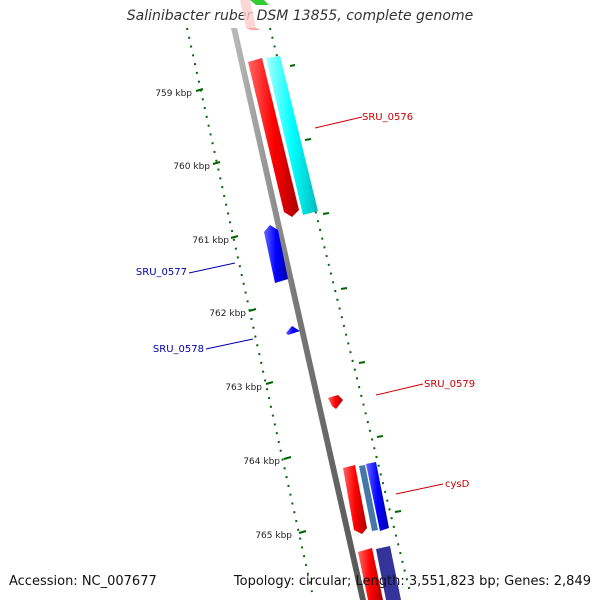  Describe the element at coordinates (273, 137) in the screenshot. I see `gene-SRU_0576-red` at that location.